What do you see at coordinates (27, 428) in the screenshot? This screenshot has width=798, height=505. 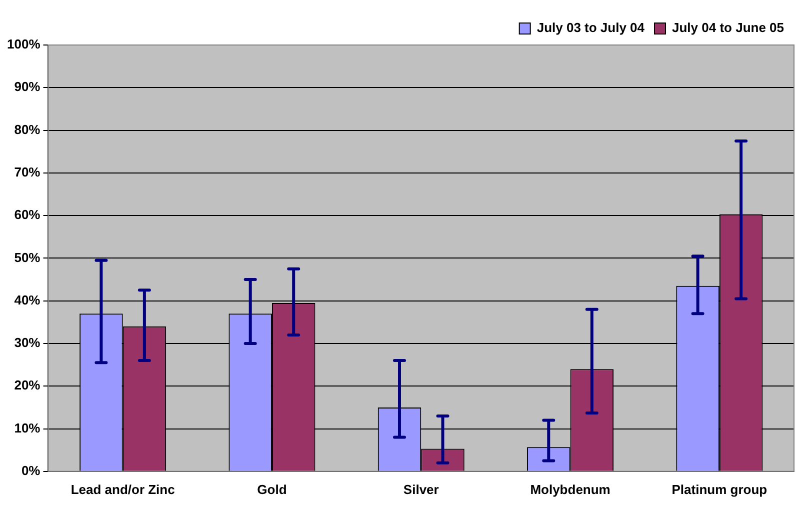 I see `y-tick-label: 10%` at bounding box center [27, 428].